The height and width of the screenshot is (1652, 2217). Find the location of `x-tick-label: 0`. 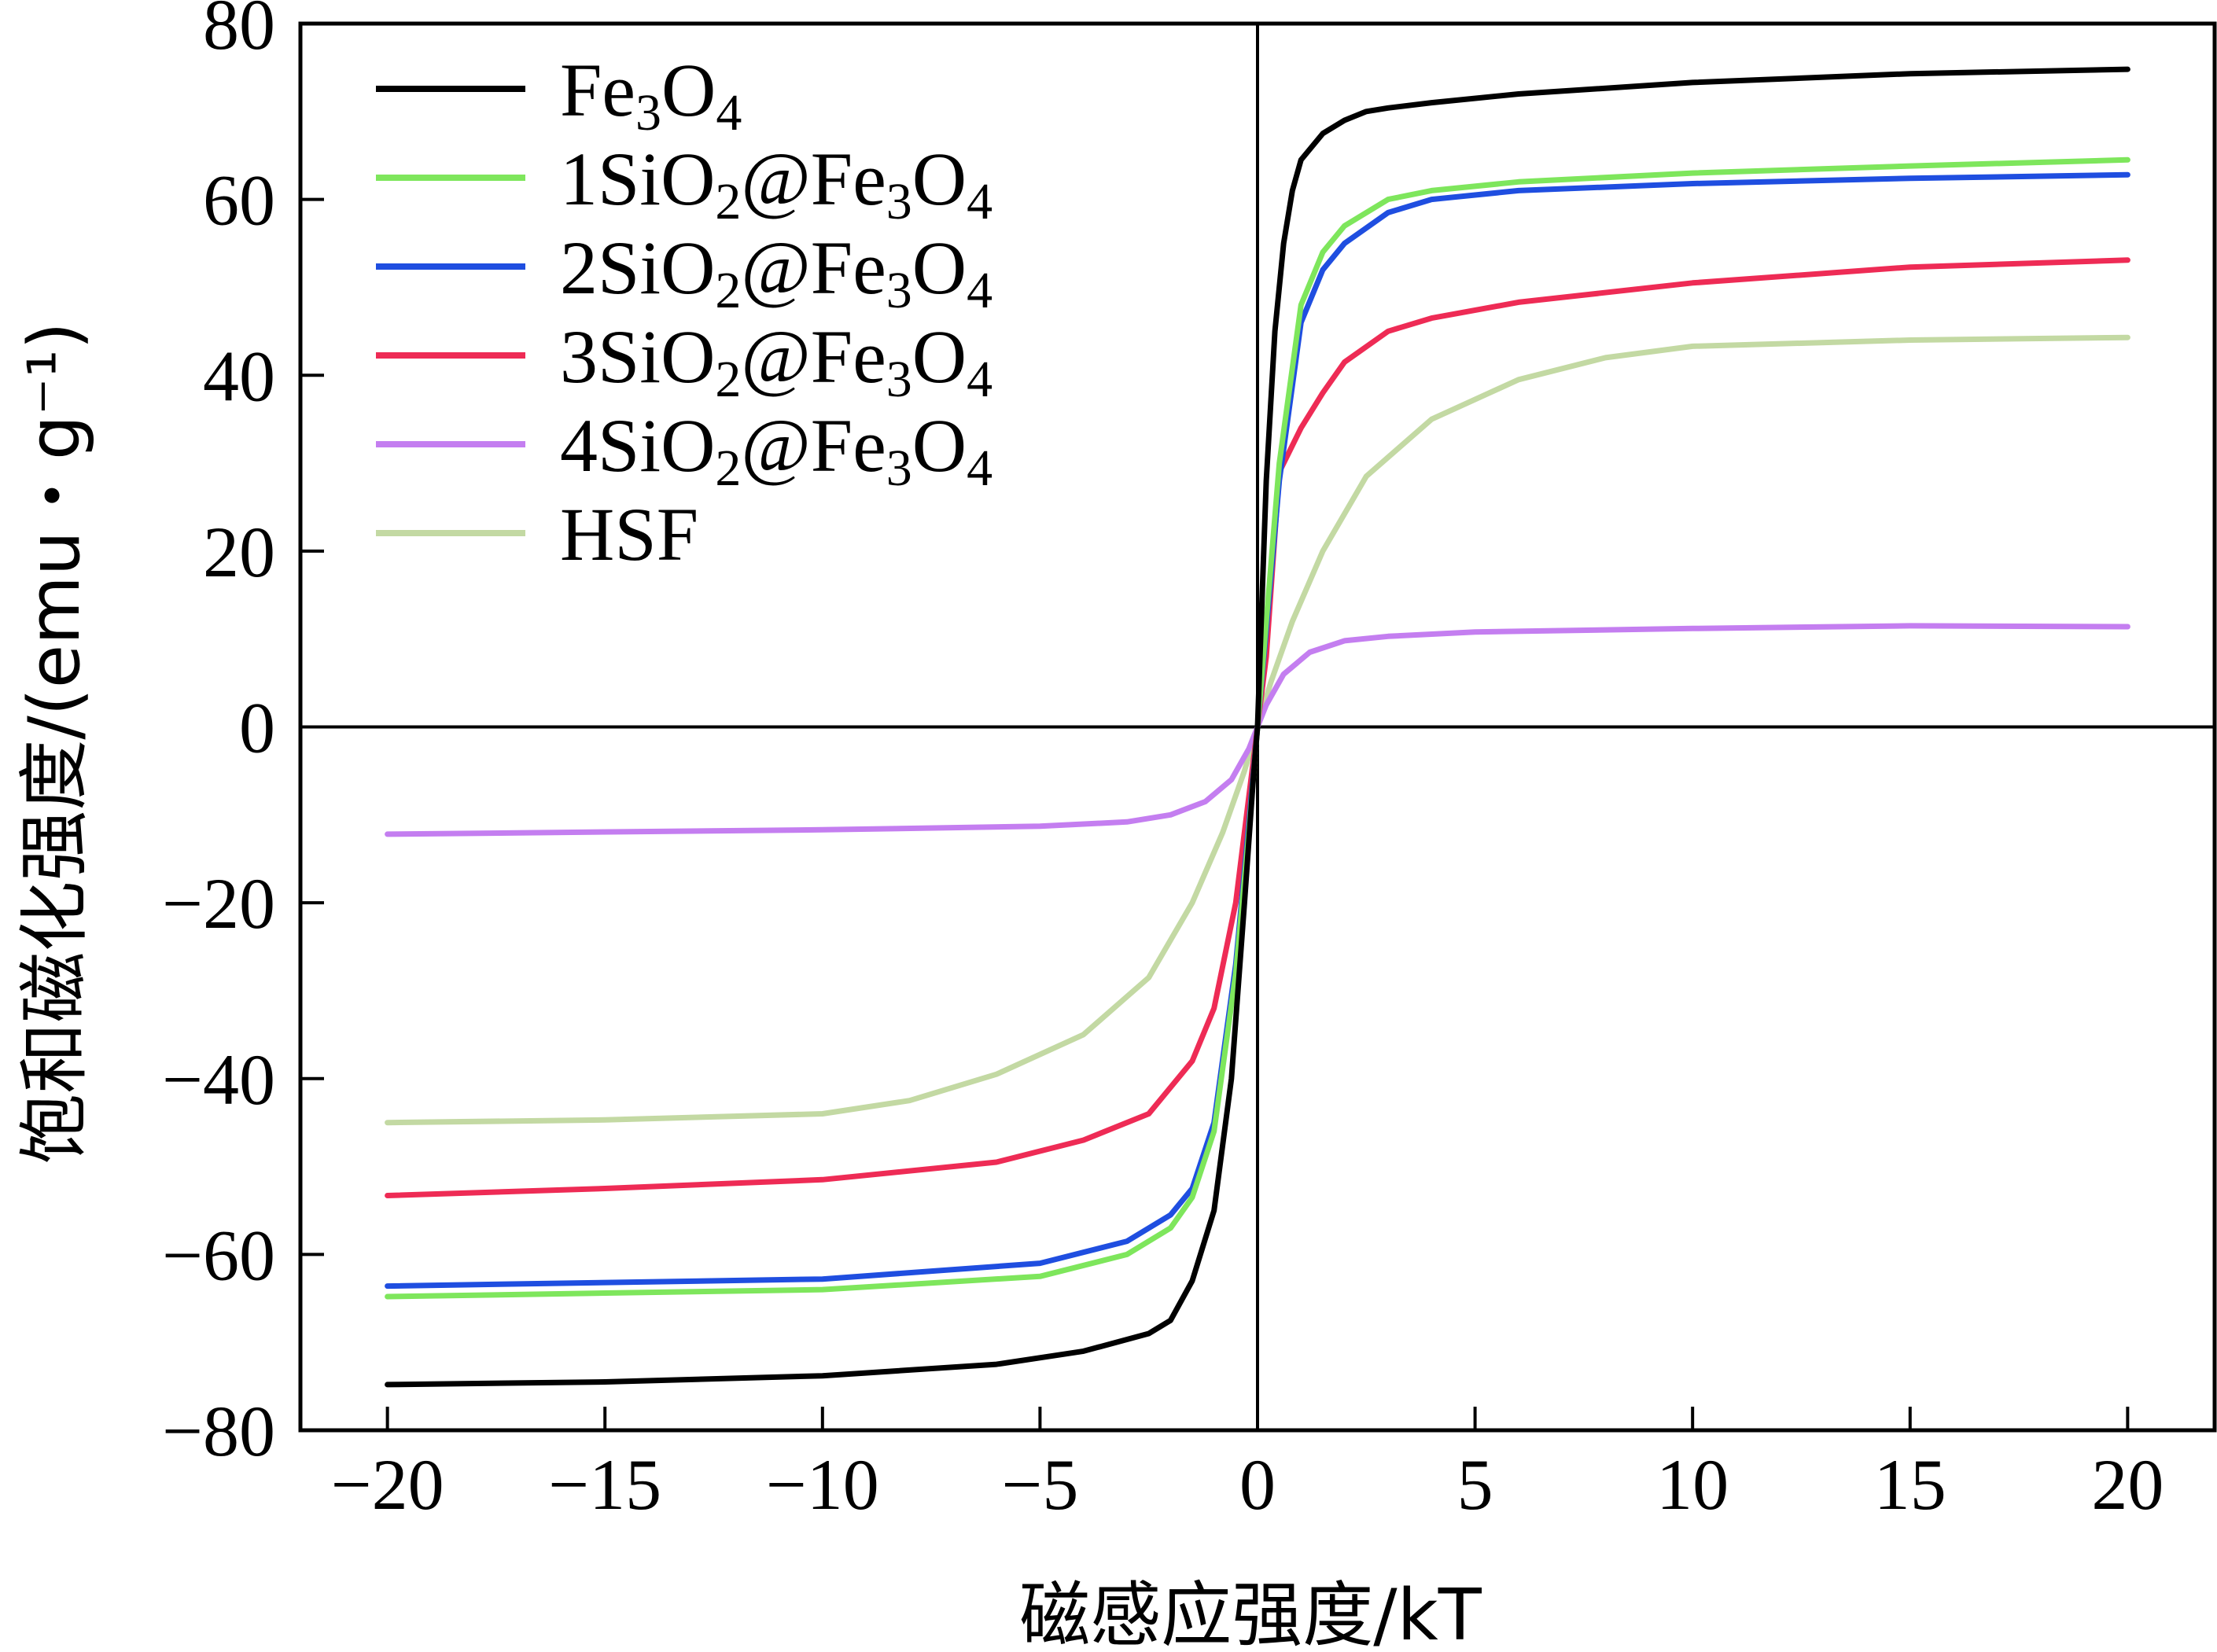

x-tick-label: 0 is located at coordinates (1257, 1484).